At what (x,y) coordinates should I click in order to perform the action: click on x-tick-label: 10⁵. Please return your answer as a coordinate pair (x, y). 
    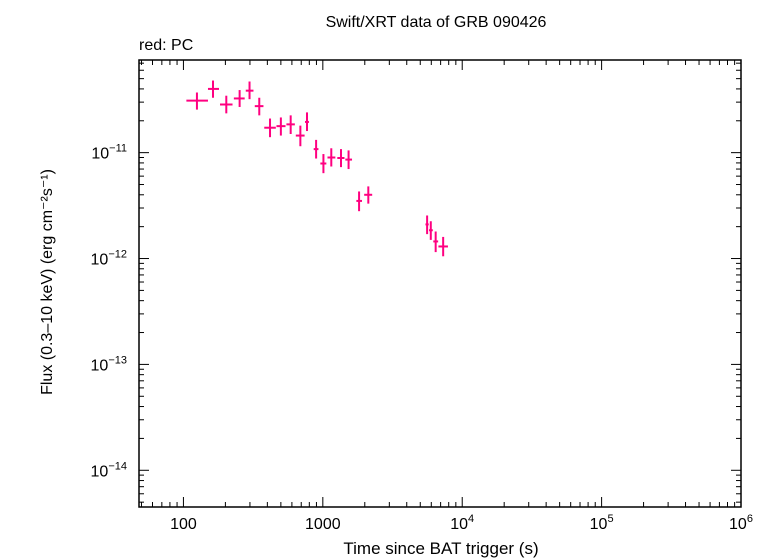
    Looking at the image, I should click on (602, 523).